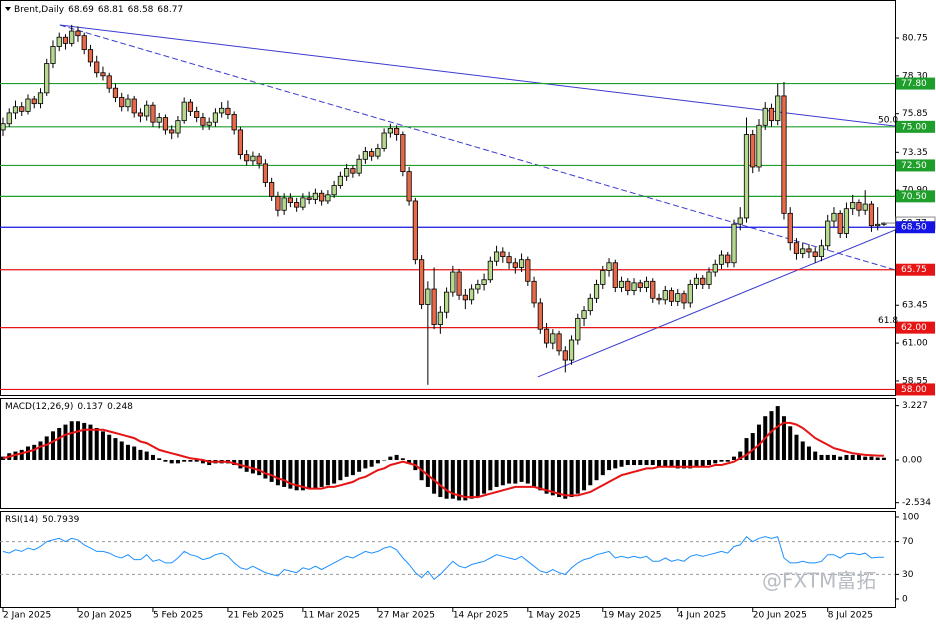 This screenshot has height=624, width=936. I want to click on x-tick-label: 20 Jun 2025, so click(780, 616).